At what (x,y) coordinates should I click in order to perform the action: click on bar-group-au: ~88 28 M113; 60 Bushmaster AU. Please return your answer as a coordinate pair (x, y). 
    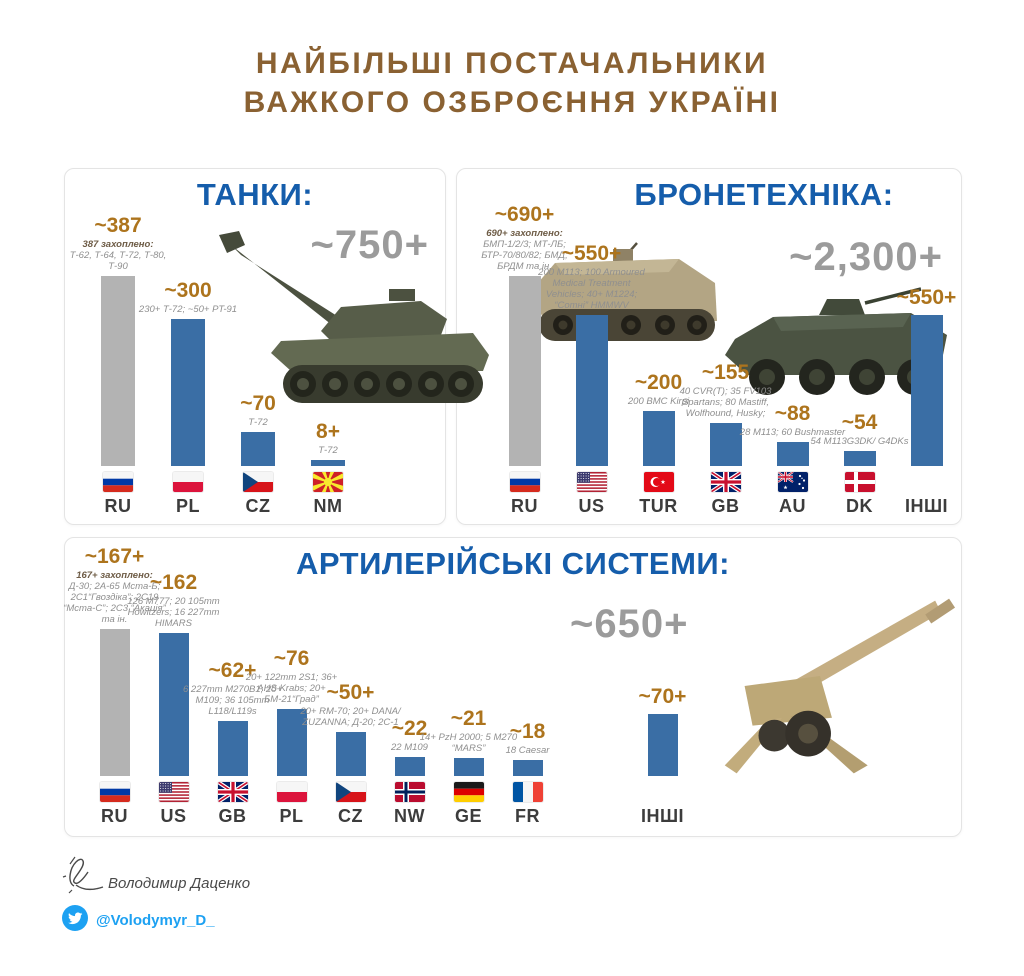
    Looking at the image, I should click on (792, 354).